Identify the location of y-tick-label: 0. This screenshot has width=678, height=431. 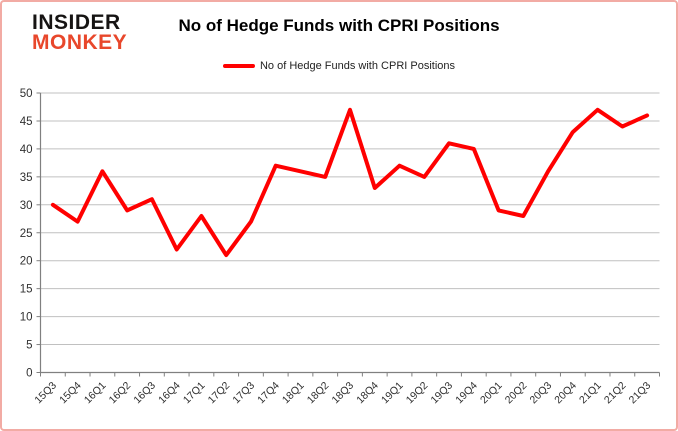
(29, 374).